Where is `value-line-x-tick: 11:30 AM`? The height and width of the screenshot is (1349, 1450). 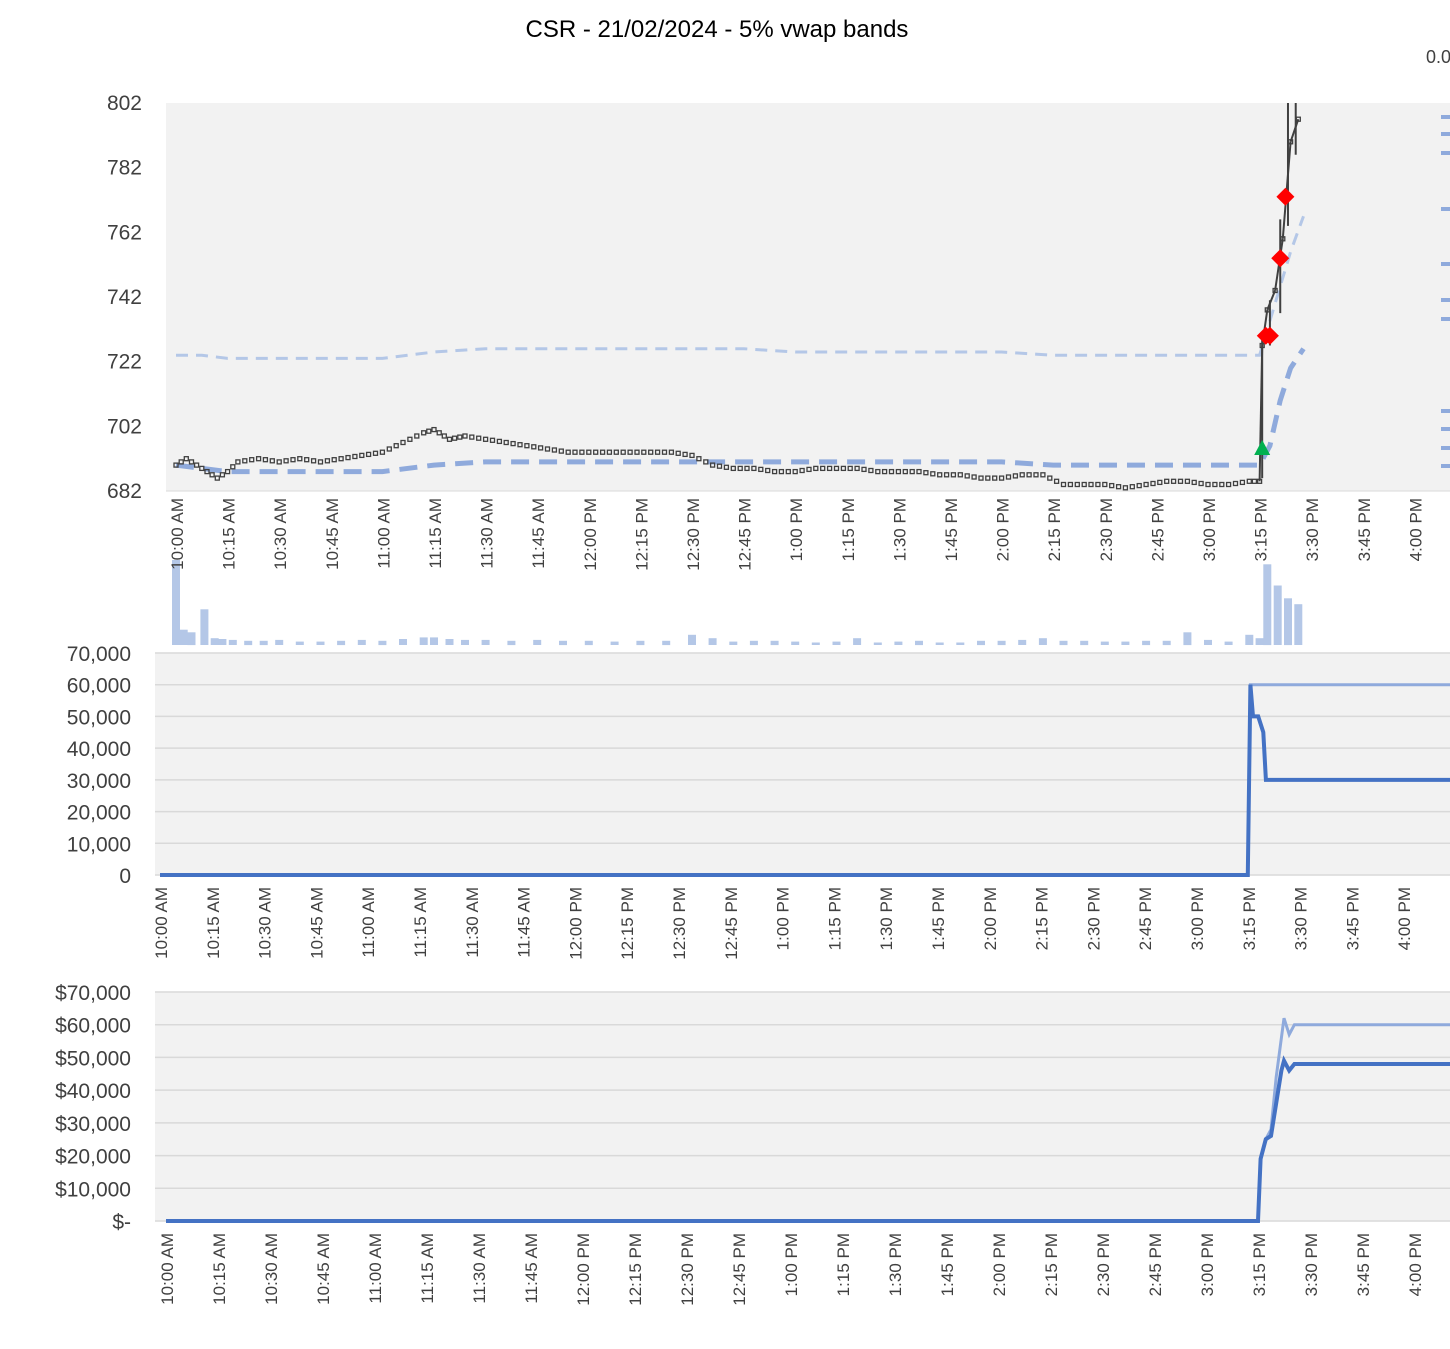
value-line-x-tick: 11:30 AM is located at coordinates (479, 1268).